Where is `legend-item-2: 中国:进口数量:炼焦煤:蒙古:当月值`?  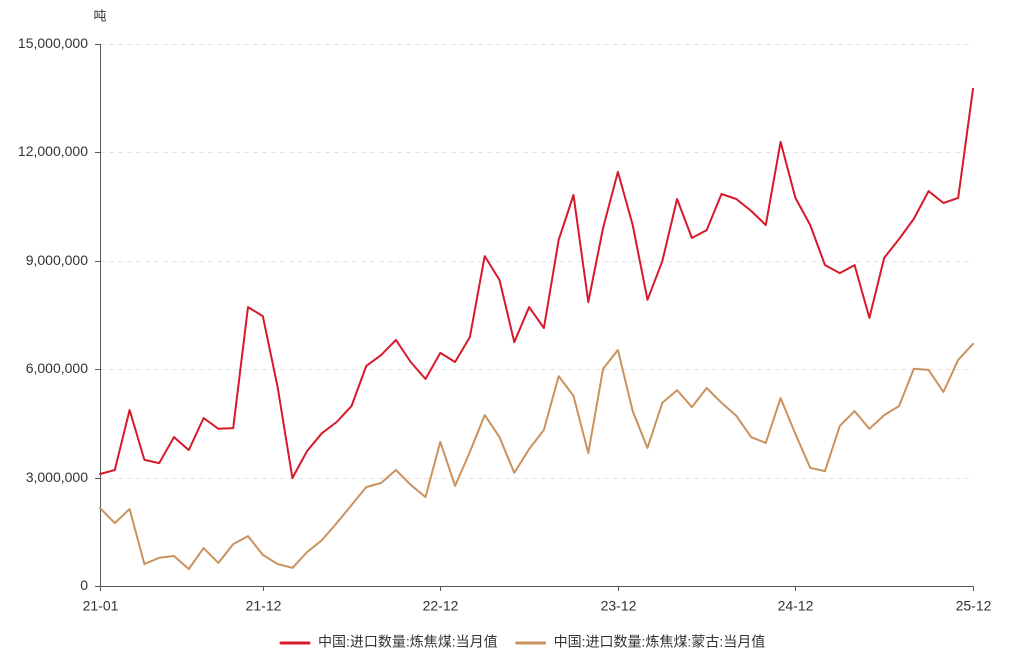 legend-item-2: 中国:进口数量:炼焦煤:蒙古:当月值 is located at coordinates (640, 642).